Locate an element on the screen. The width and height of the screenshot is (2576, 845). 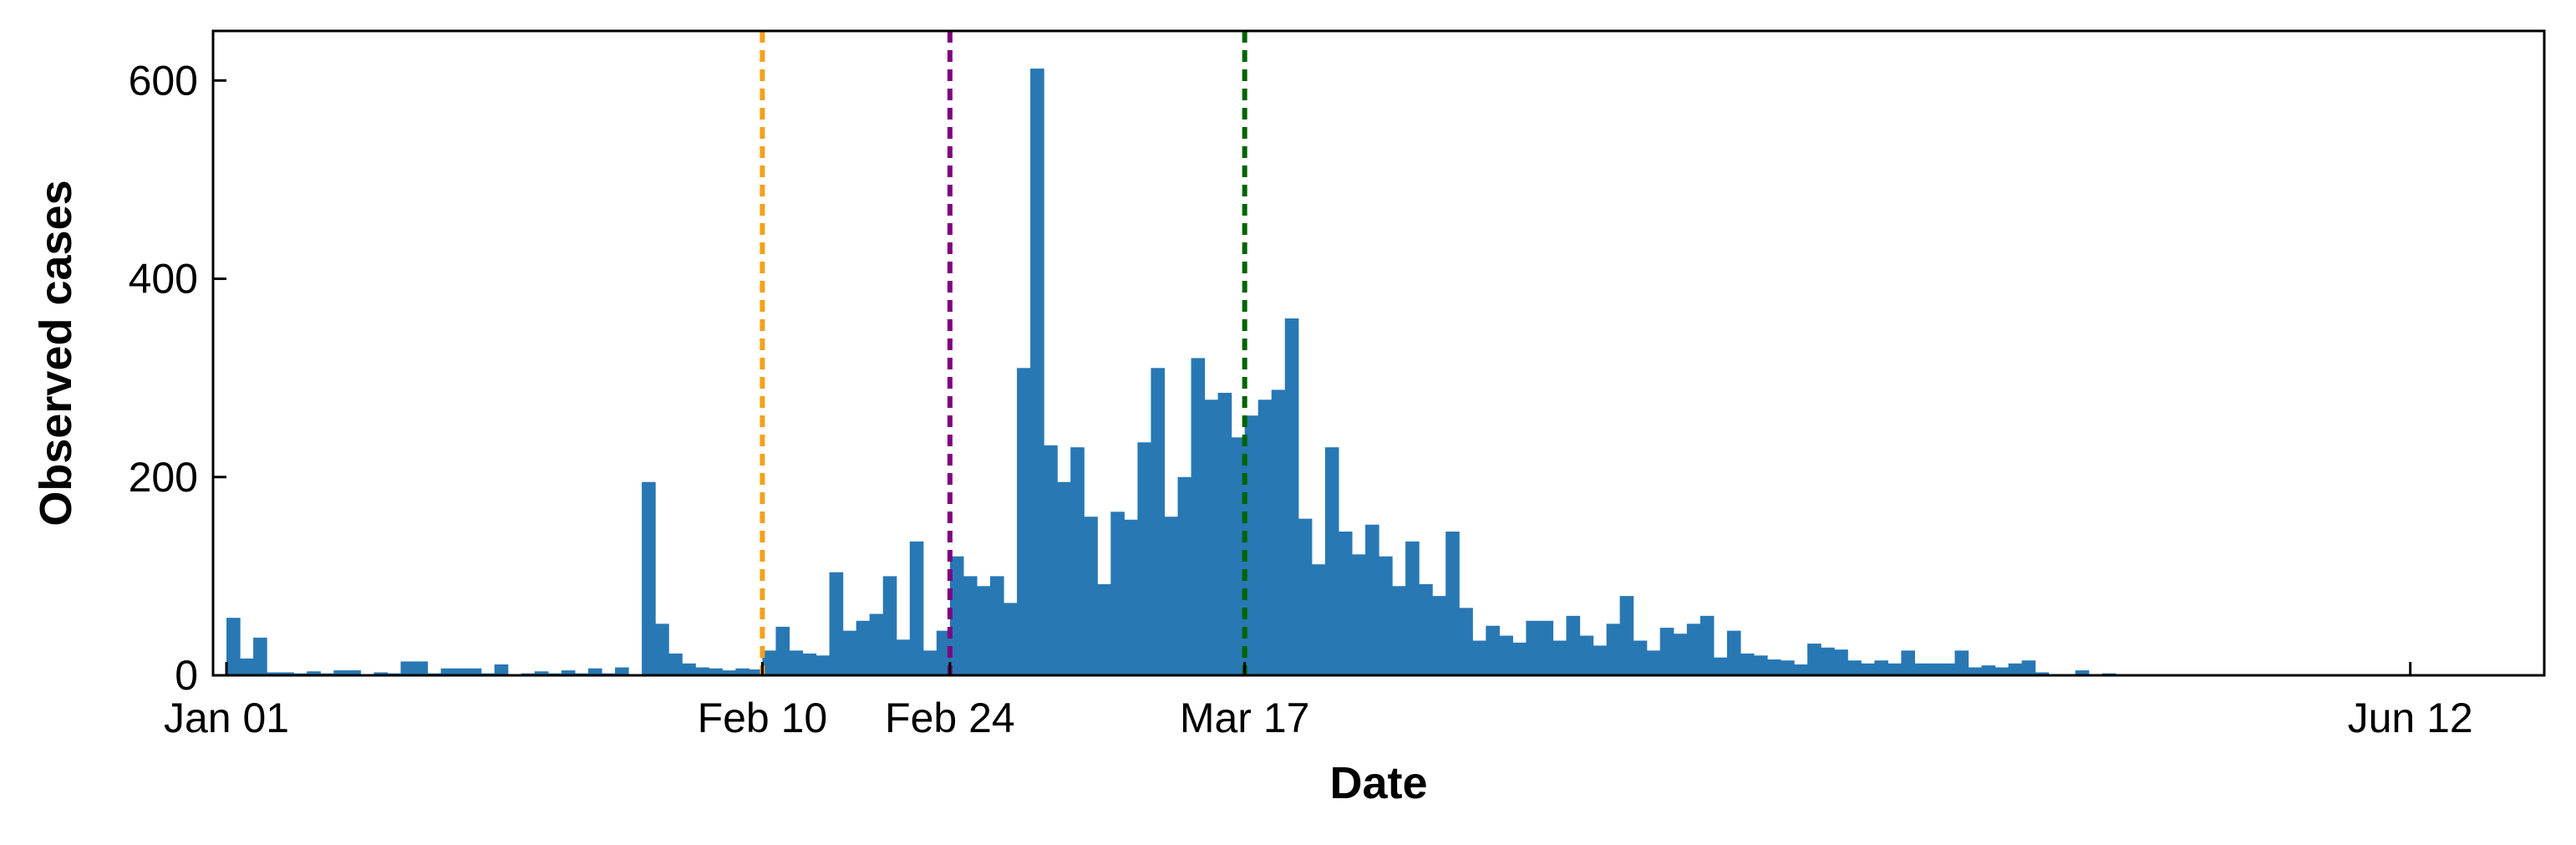
x-tick-label: Feb 24 is located at coordinates (950, 718).